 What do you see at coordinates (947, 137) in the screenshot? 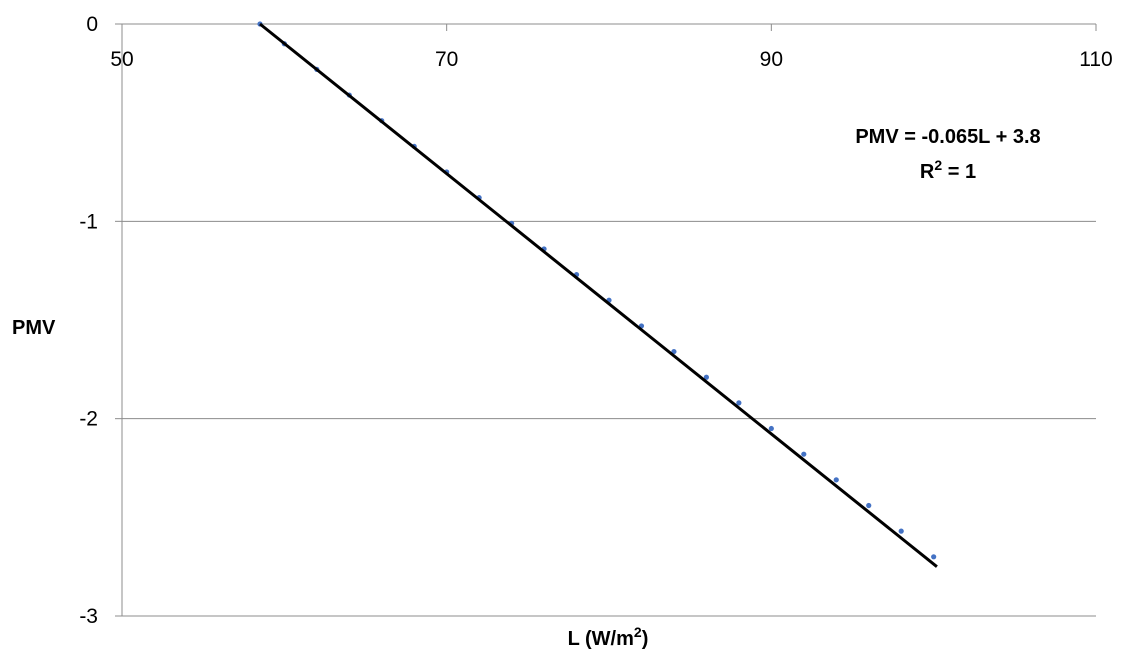
I see `trendline-equation: PMV = -0.065L + 3.8` at bounding box center [947, 137].